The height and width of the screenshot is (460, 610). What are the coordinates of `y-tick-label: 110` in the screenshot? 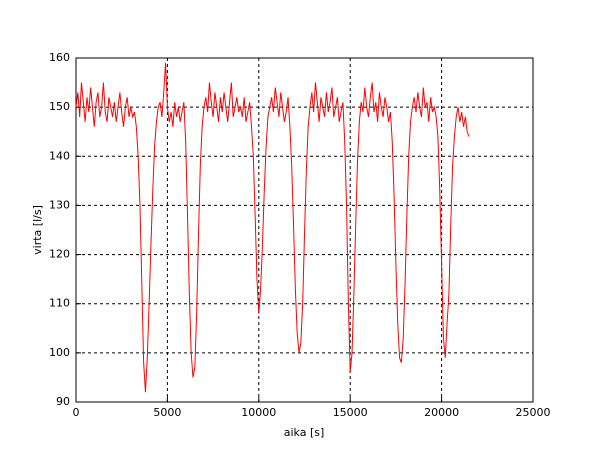 It's located at (59, 303).